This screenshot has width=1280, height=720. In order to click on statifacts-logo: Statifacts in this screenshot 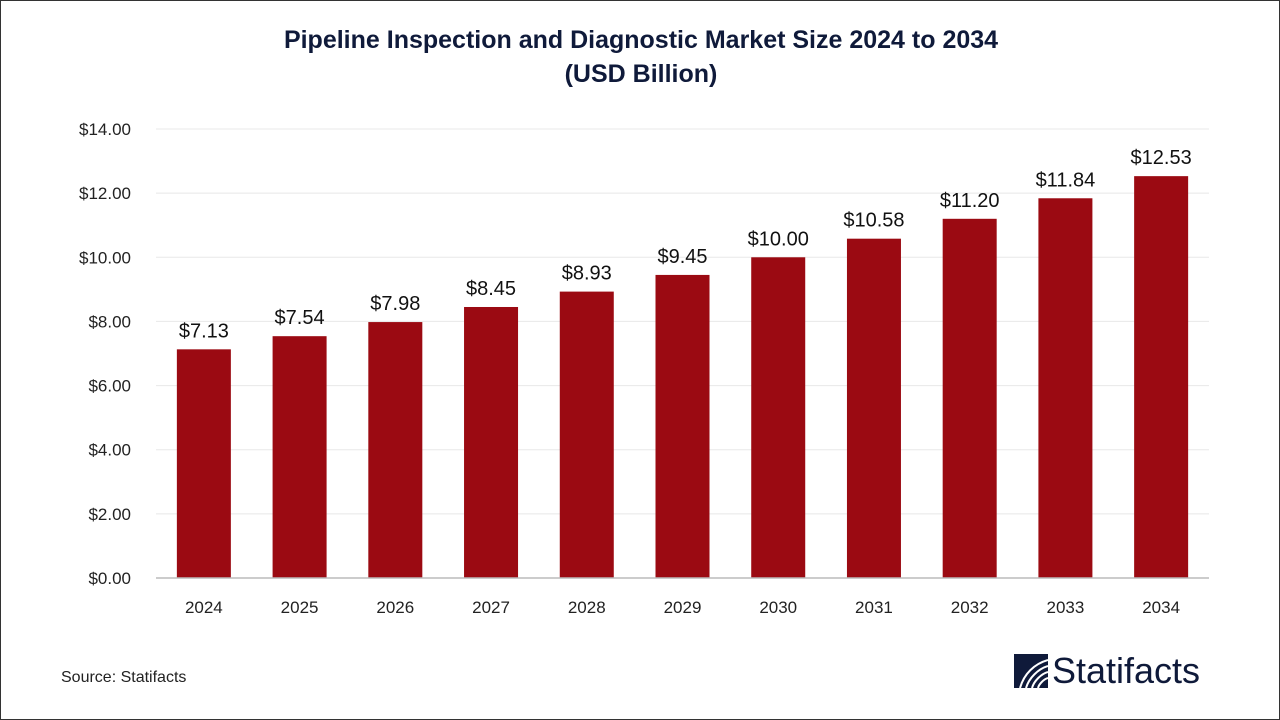, I will do `click(1107, 671)`.